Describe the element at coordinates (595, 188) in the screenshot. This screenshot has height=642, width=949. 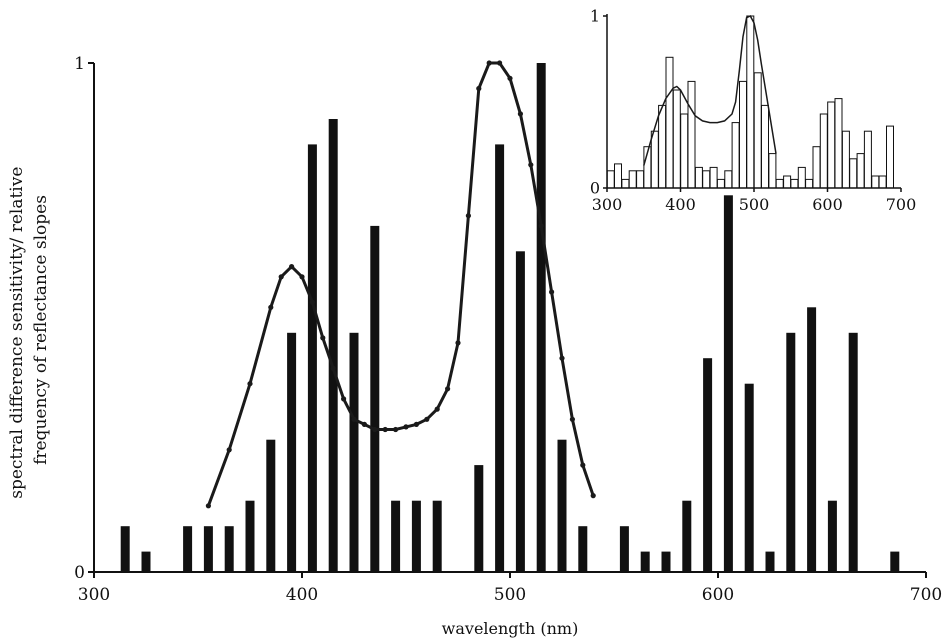
I see `inset-y-tick-label: 0` at that location.